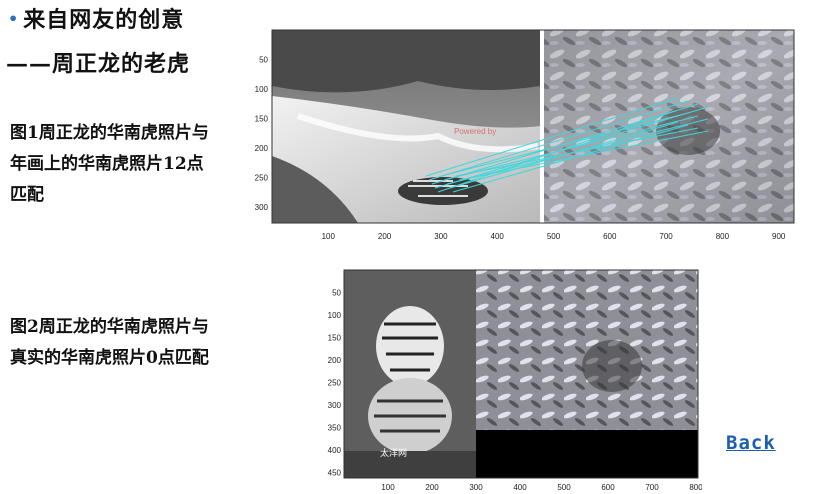 Image resolution: width=833 pixels, height=494 pixels. What do you see at coordinates (475, 131) in the screenshot?
I see `figure1-watermark: Powered by` at bounding box center [475, 131].